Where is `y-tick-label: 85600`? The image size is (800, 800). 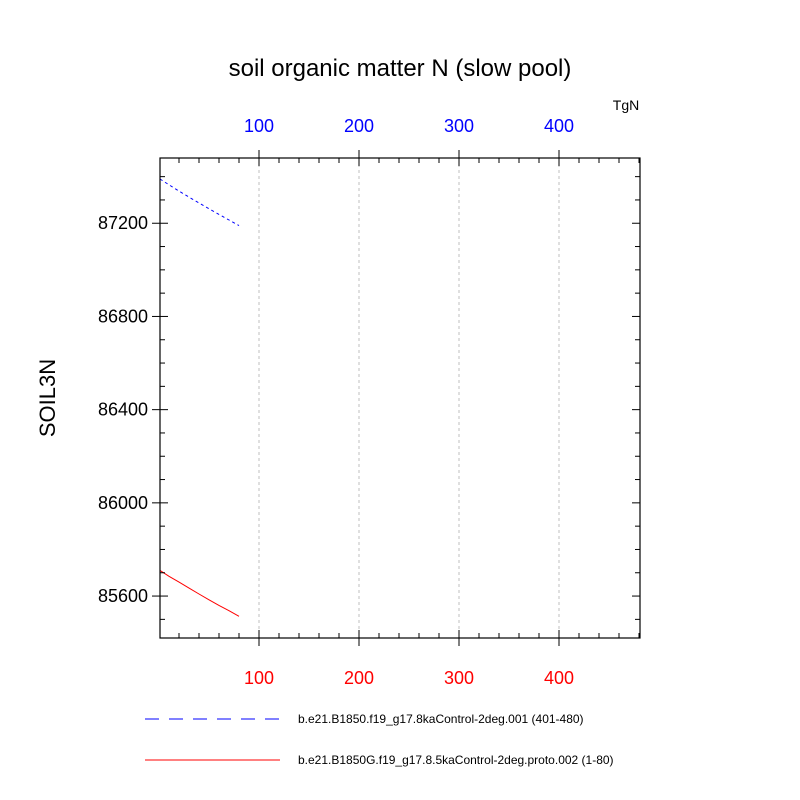 y-tick-label: 85600 is located at coordinates (123, 596).